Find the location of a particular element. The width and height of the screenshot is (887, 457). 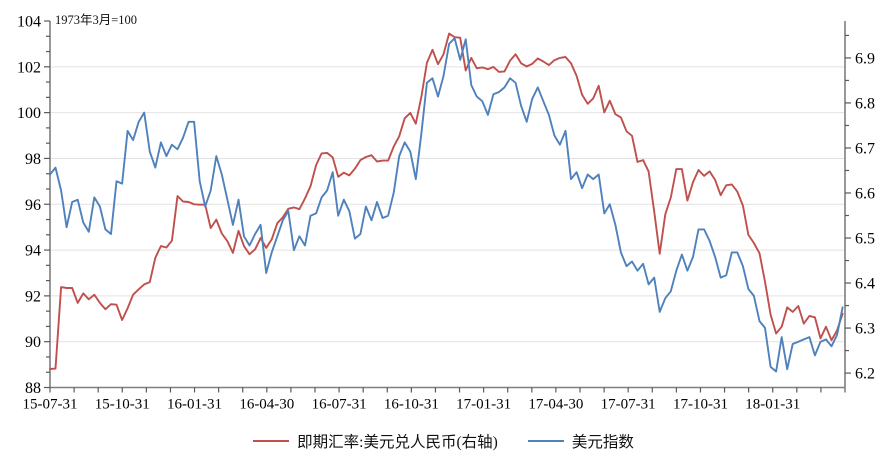

legend-line-red-icon is located at coordinates (271, 441).